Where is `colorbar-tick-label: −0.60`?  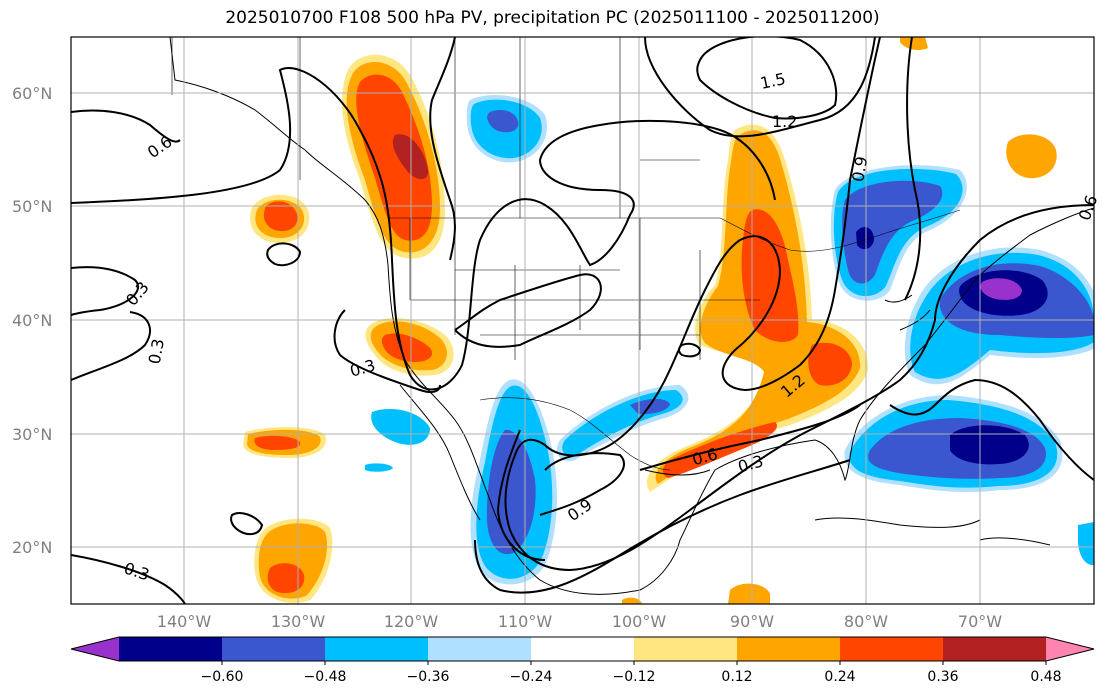
colorbar-tick-label: −0.60 is located at coordinates (222, 677).